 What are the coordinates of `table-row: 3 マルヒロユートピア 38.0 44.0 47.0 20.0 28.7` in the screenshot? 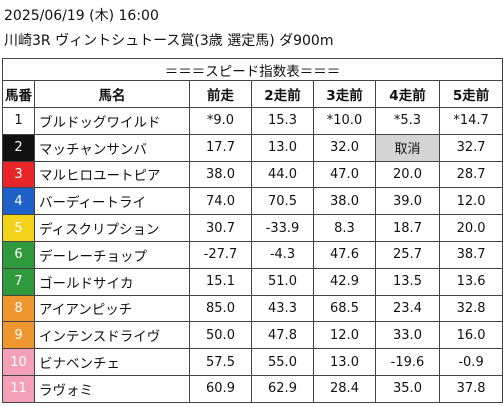 It's located at (253, 174).